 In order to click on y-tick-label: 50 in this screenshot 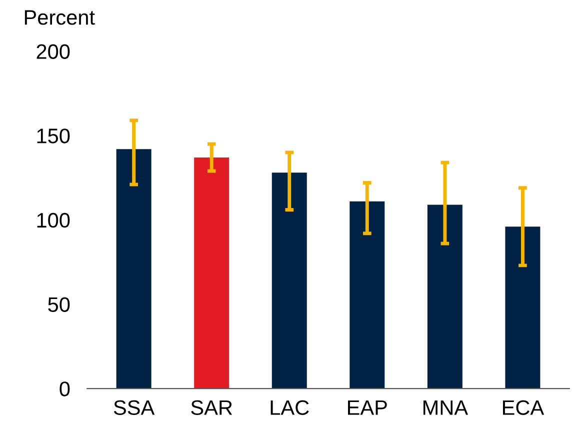, I will do `click(59, 304)`.